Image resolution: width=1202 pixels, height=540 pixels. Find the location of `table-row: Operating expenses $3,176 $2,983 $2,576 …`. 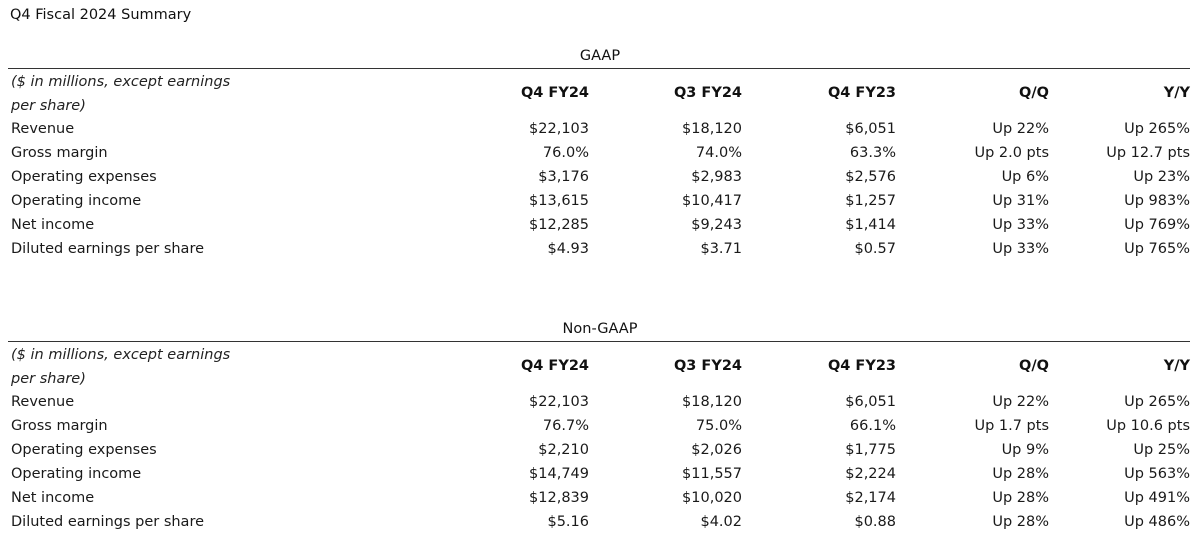

table-row: Operating expenses $3,176 $2,983 $2,576 … is located at coordinates (601, 177).